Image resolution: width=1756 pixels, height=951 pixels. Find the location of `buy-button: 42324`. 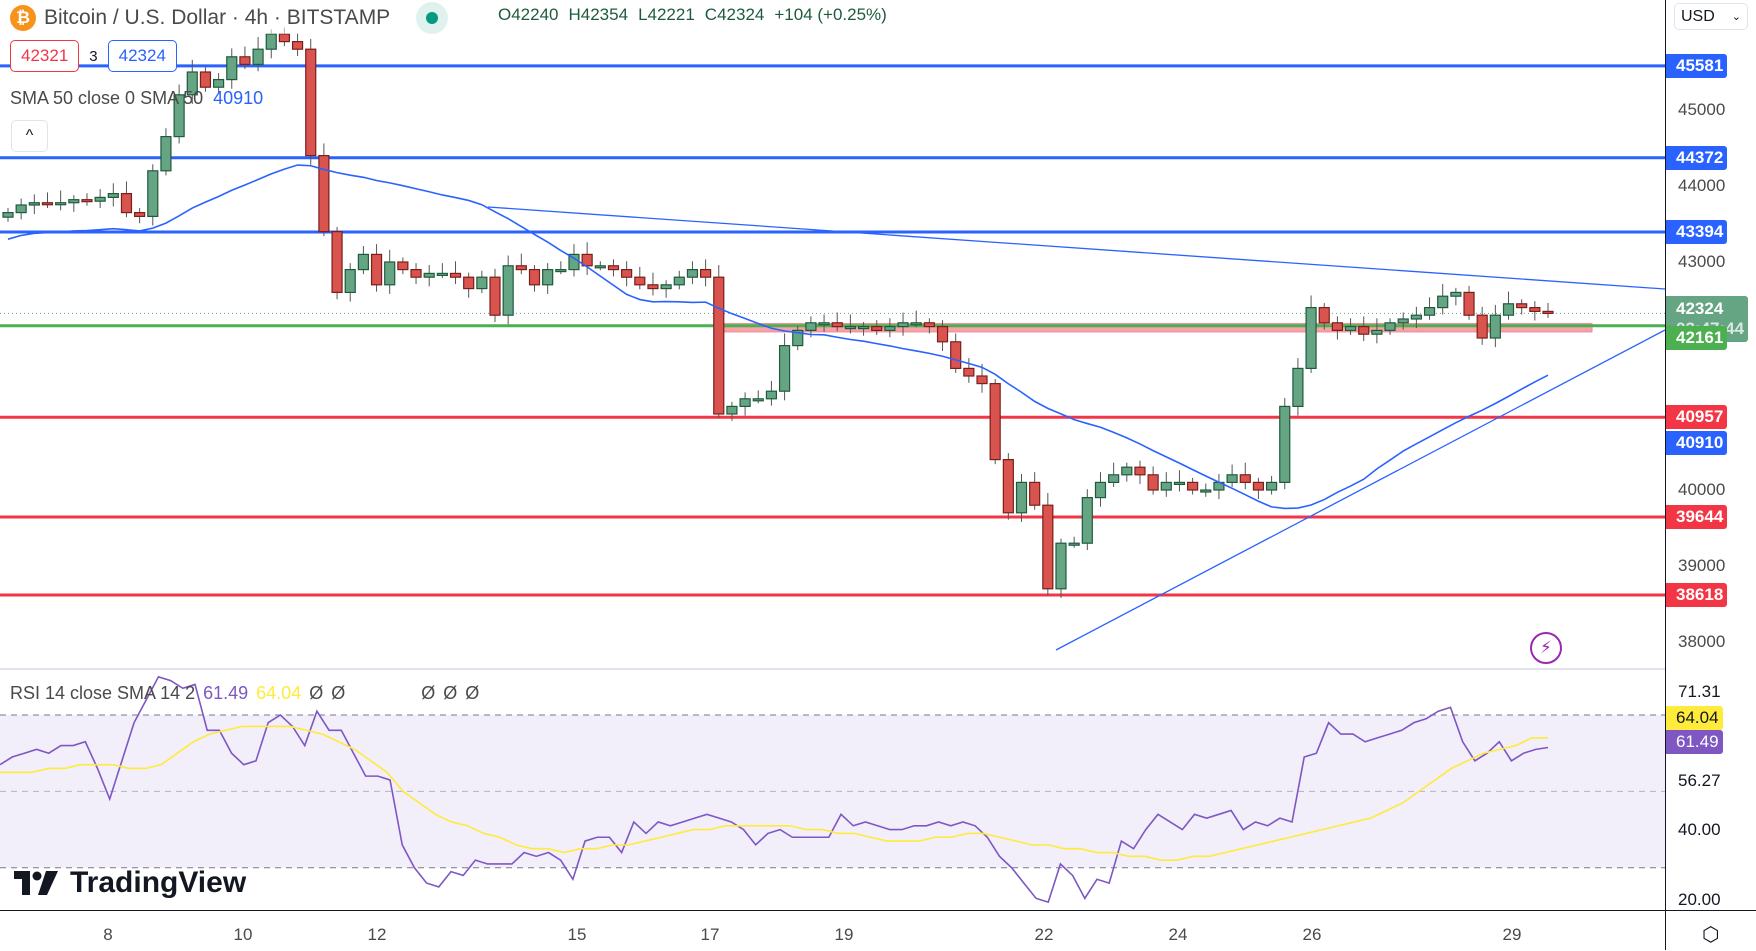

buy-button: 42324 is located at coordinates (142, 56).